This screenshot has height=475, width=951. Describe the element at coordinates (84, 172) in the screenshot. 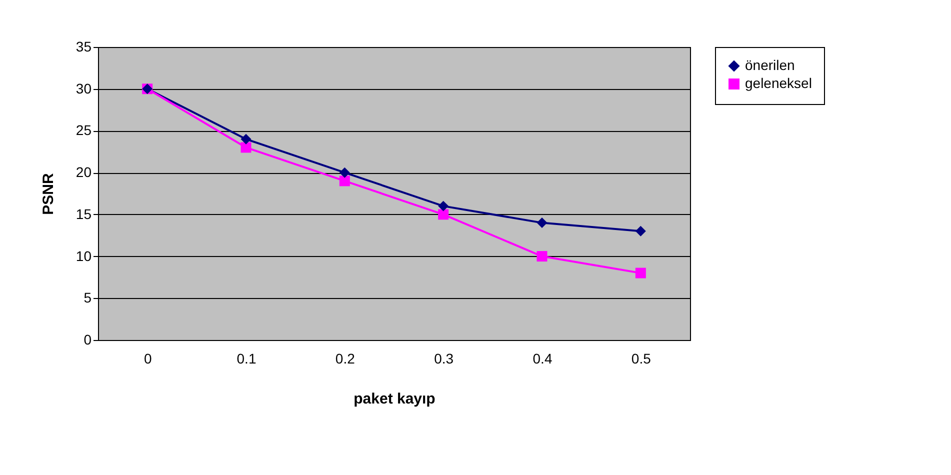

I see `y-tick-label: 20` at that location.